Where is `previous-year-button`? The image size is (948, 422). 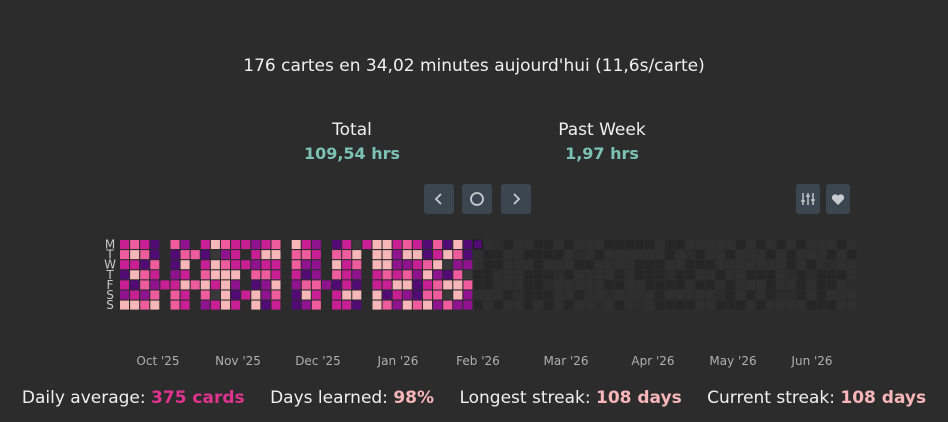
previous-year-button is located at coordinates (439, 199).